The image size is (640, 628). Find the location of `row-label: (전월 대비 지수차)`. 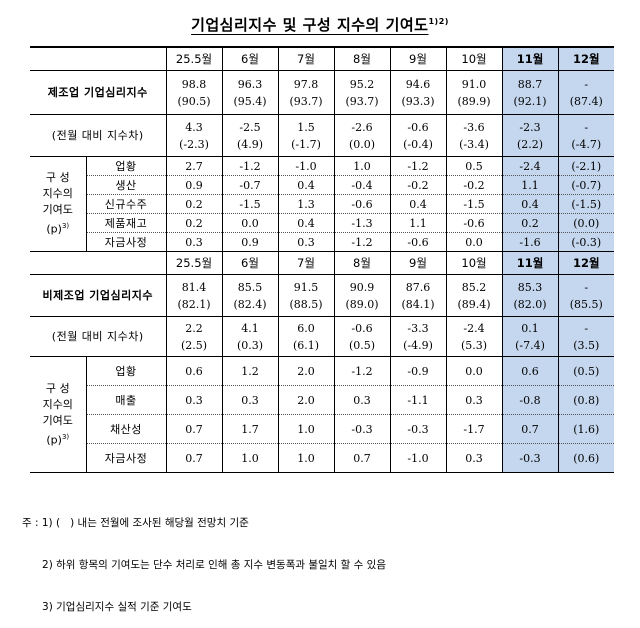

row-label: (전월 대비 지수차) is located at coordinates (98, 336).